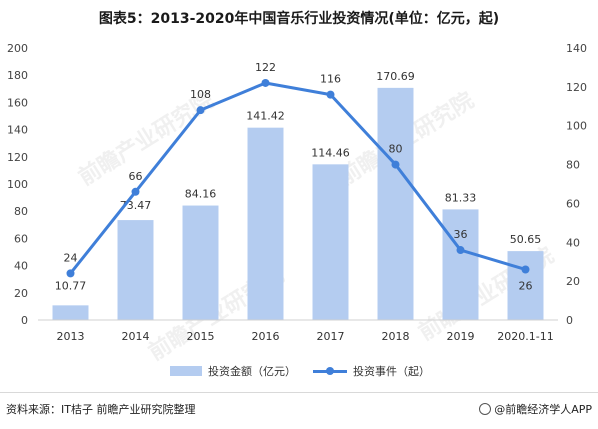  I want to click on left-tick-label: 200, so click(17, 48).